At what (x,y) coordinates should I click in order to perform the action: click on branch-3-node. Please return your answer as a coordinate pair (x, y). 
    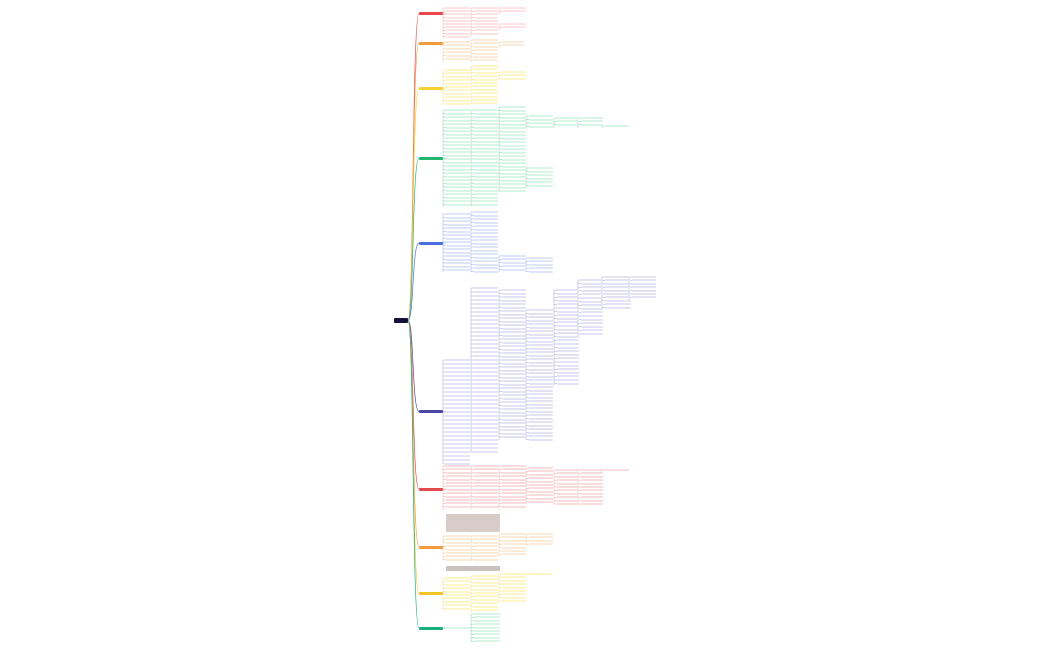
    Looking at the image, I should click on (431, 88).